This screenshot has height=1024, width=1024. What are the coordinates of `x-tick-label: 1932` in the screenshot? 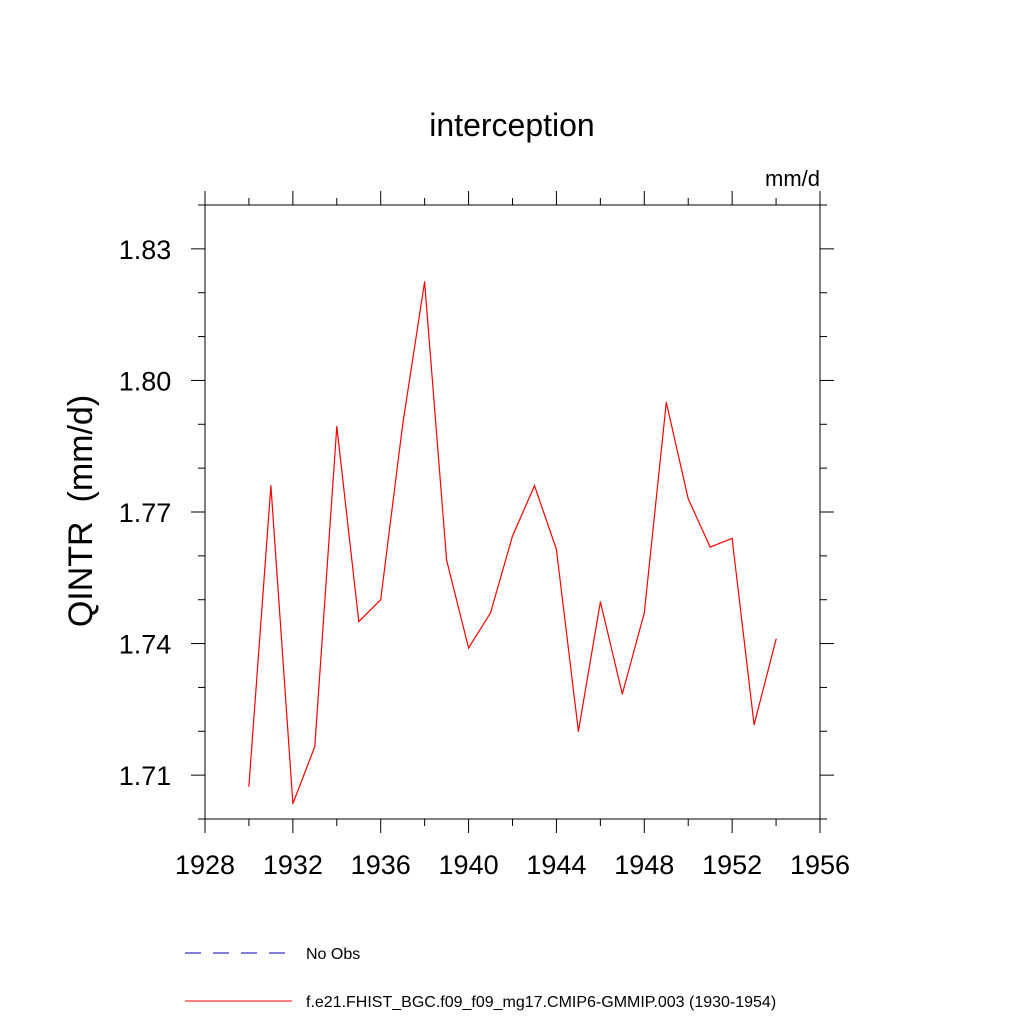 It's located at (293, 865).